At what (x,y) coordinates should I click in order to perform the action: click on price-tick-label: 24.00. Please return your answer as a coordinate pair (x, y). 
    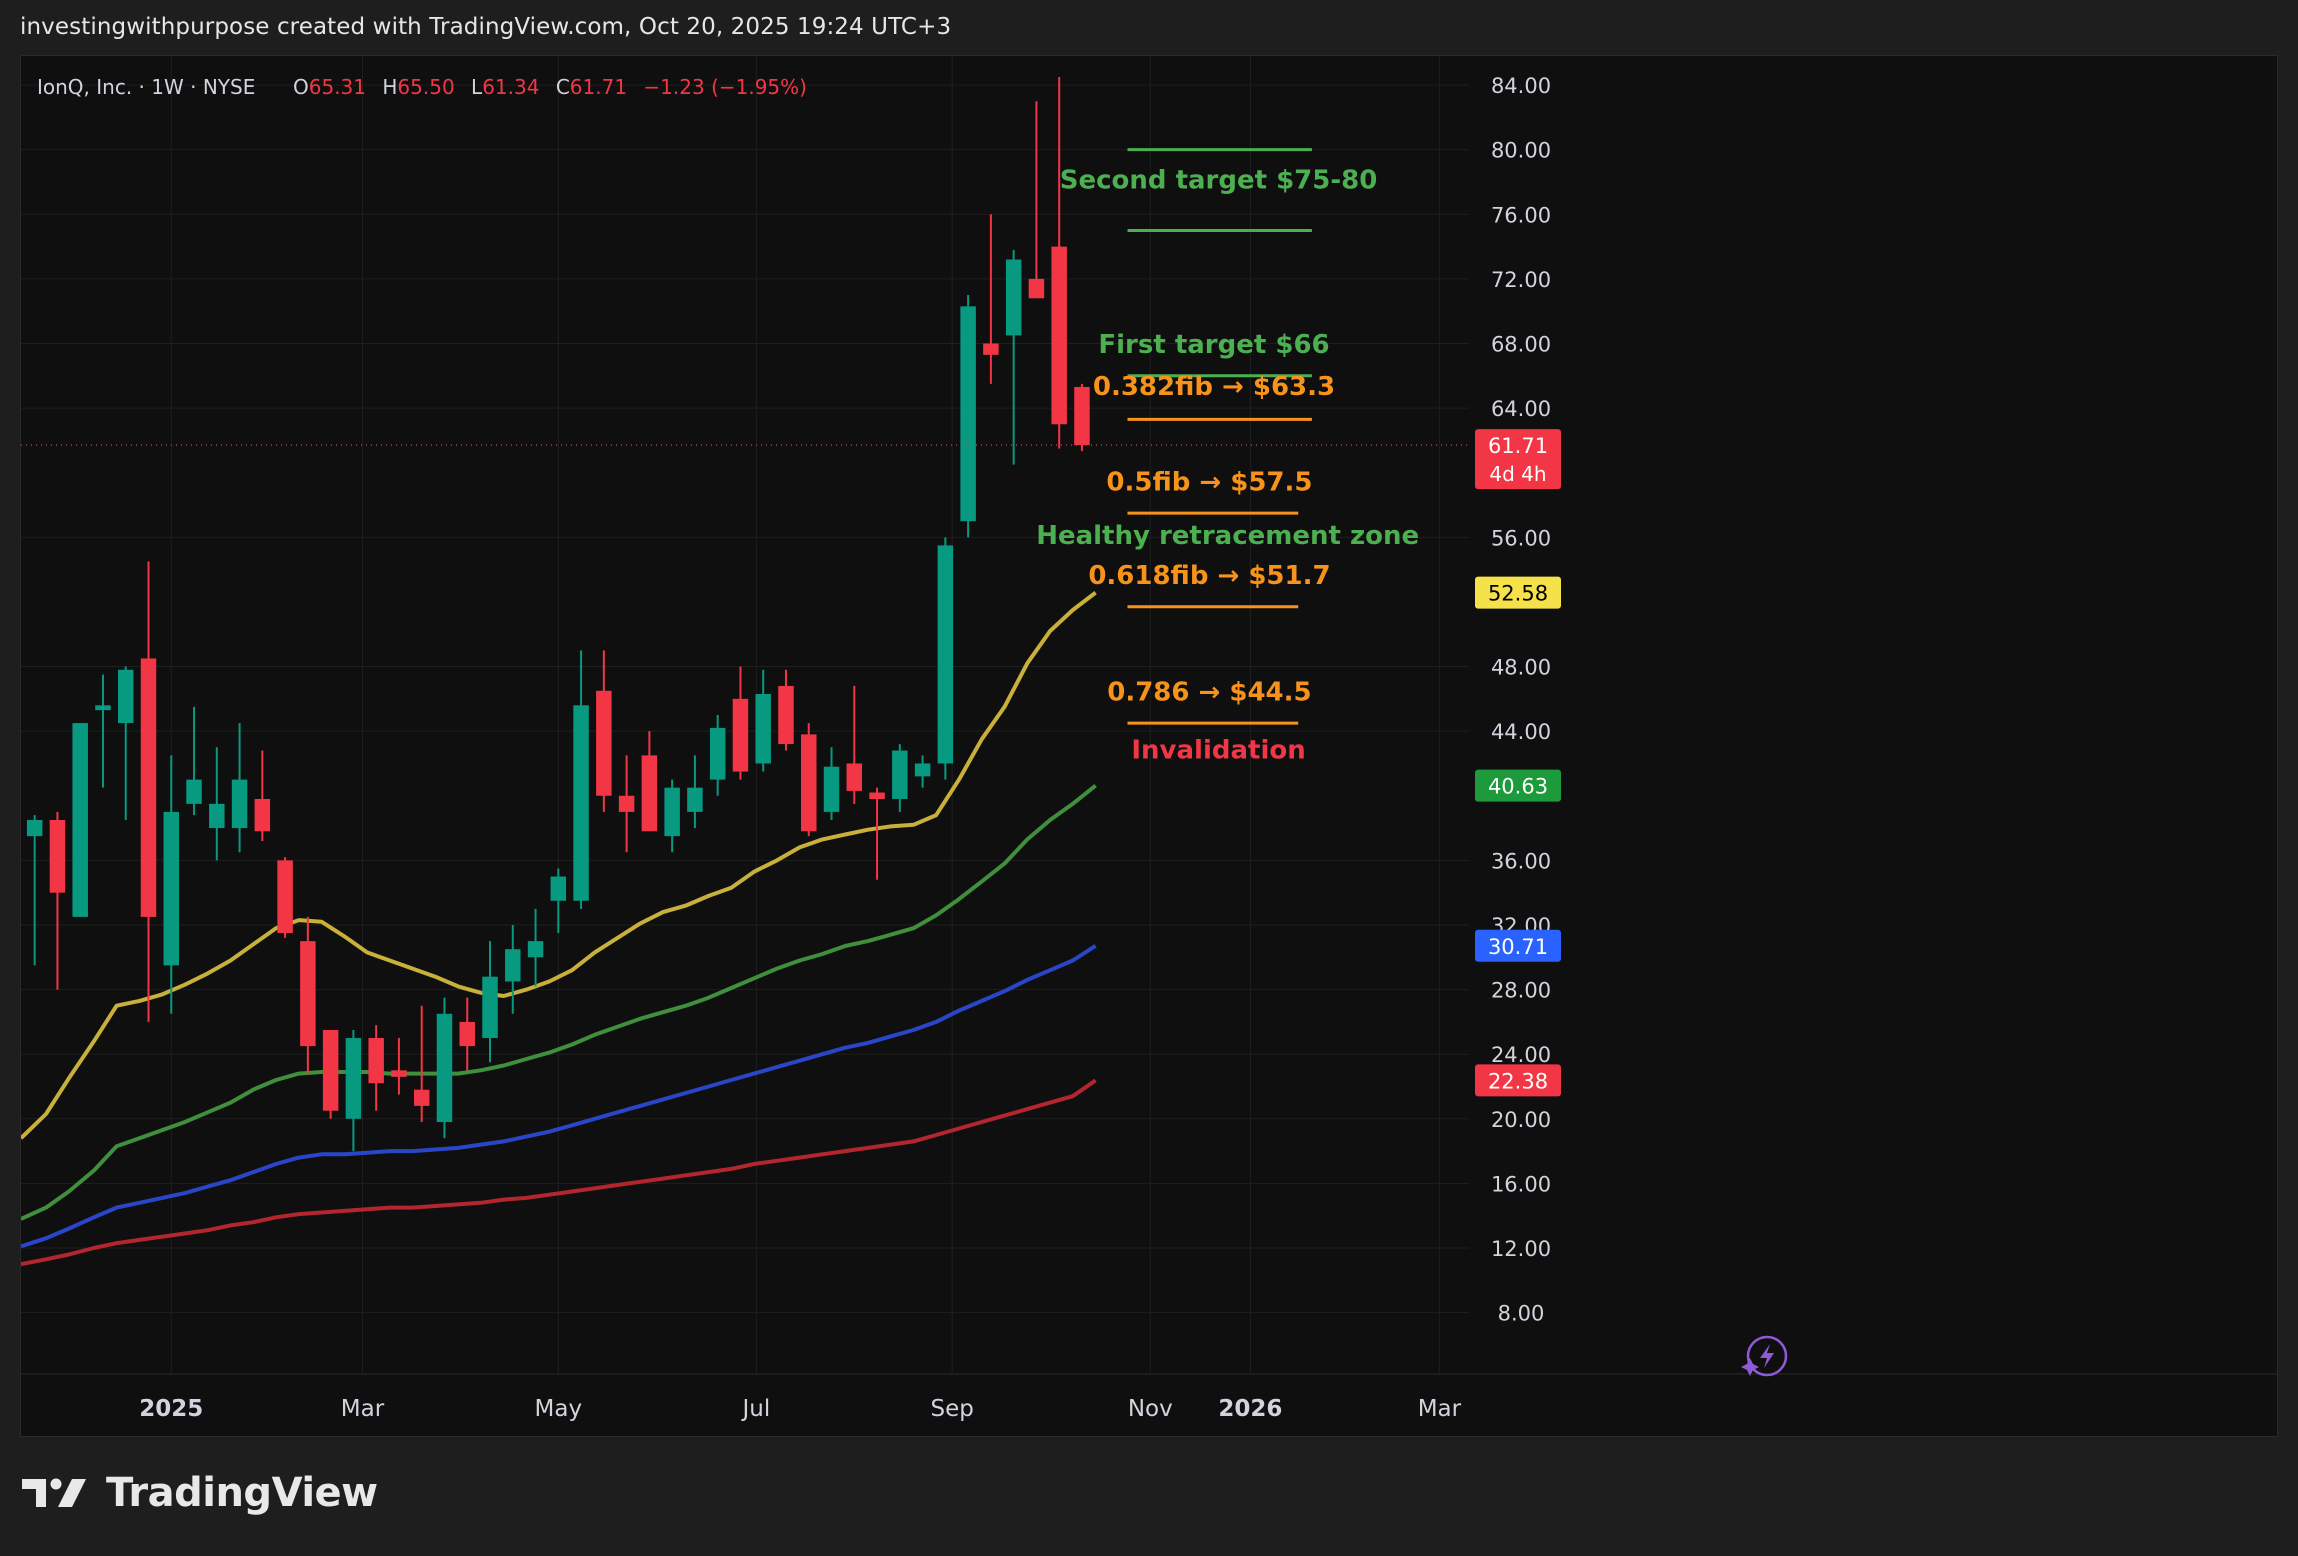
    Looking at the image, I should click on (1521, 1055).